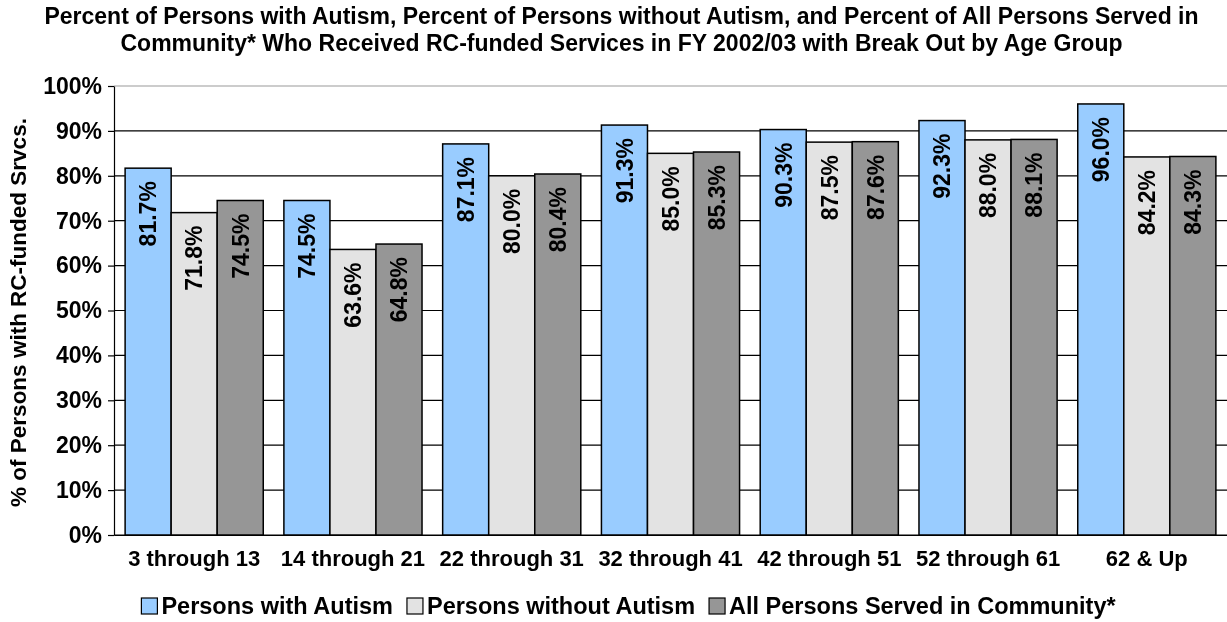 Image resolution: width=1227 pixels, height=622 pixels. Describe the element at coordinates (78, 489) in the screenshot. I see `y-tick-label: 10%` at that location.